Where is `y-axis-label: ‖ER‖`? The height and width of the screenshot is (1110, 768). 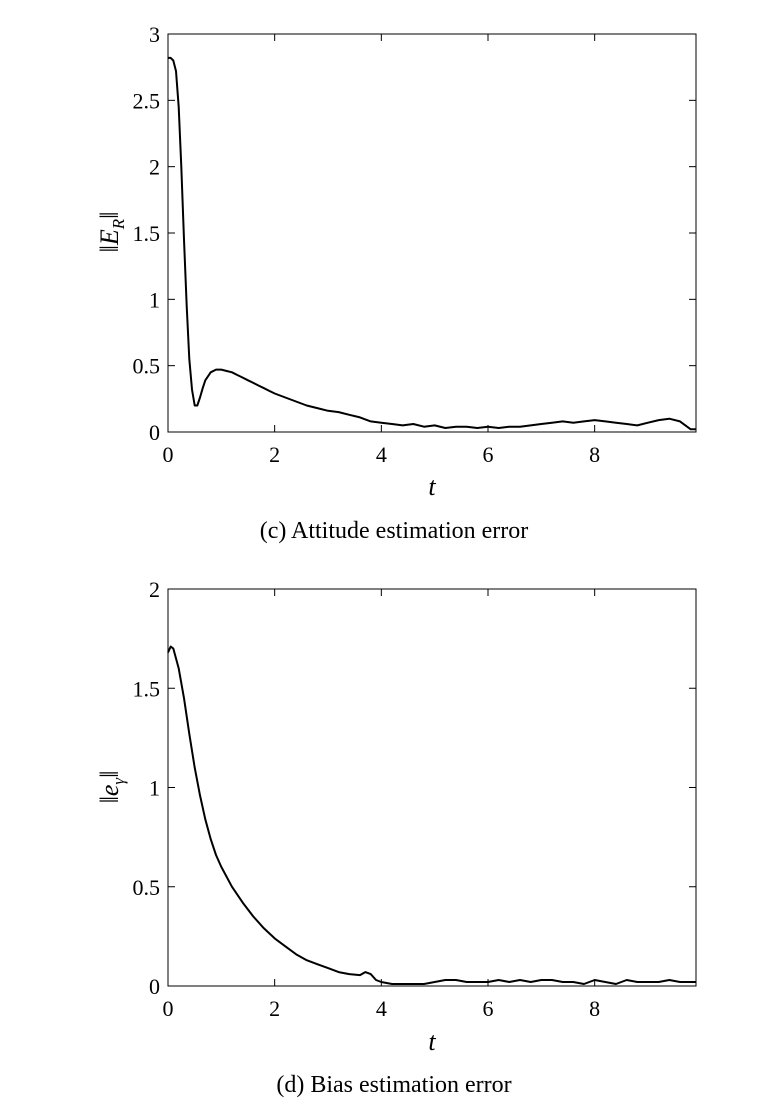 y-axis-label: ‖ER‖ is located at coordinates (111, 232).